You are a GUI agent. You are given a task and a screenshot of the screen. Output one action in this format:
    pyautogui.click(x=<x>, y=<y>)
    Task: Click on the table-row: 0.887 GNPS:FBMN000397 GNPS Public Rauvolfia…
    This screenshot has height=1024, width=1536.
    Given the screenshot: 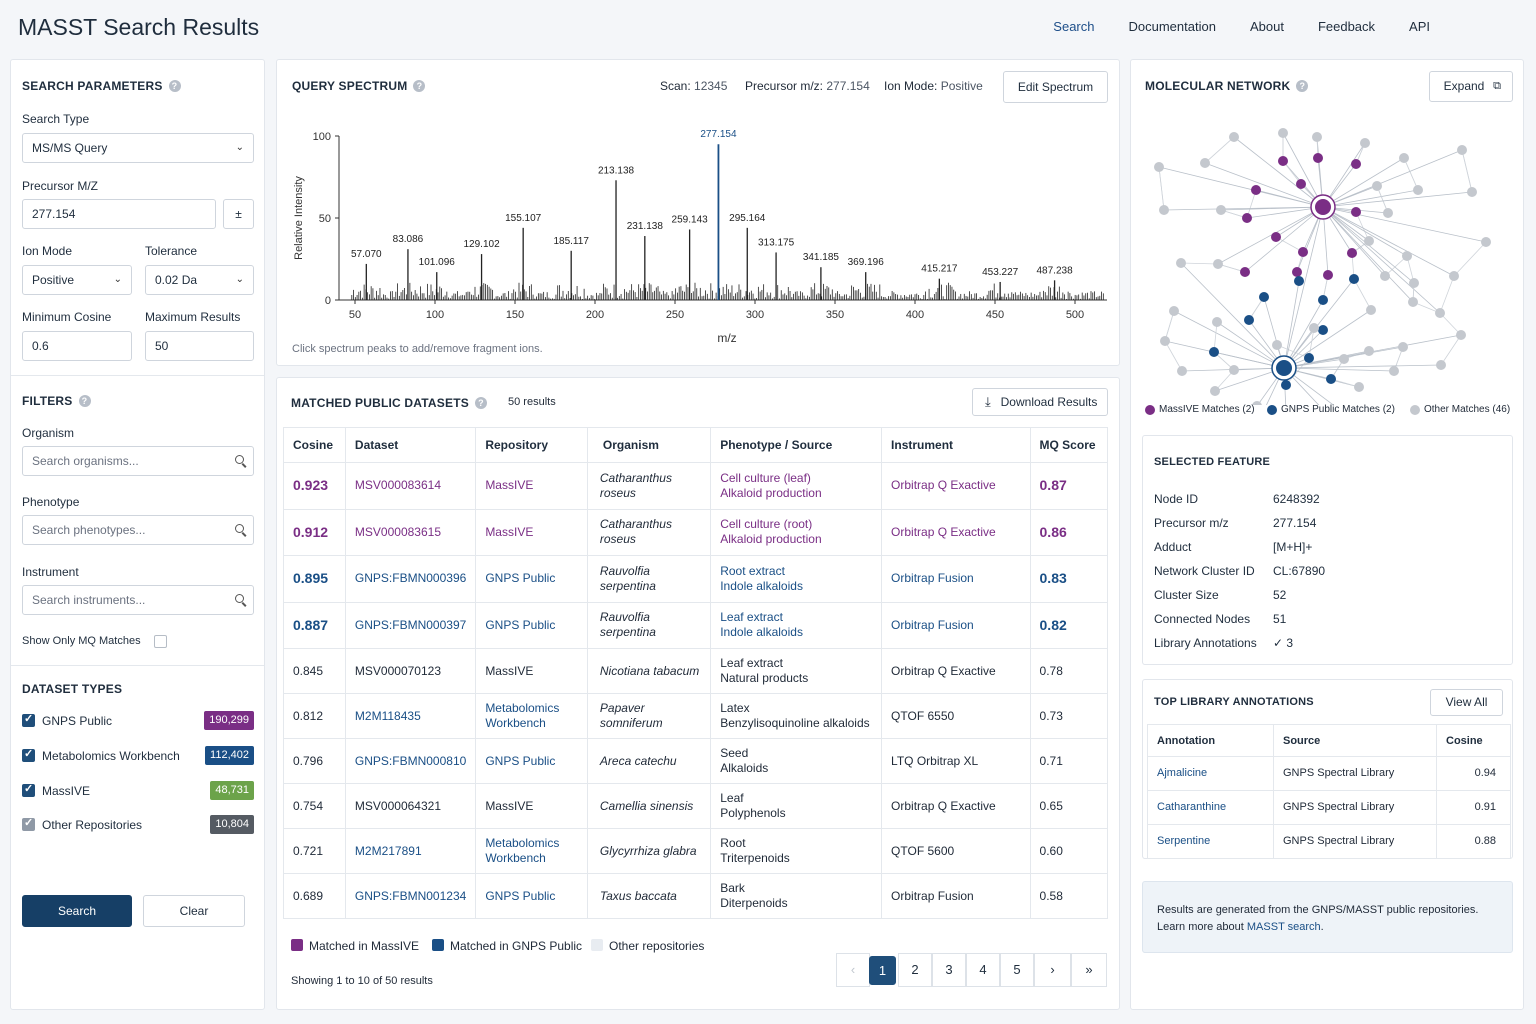 What is the action you would take?
    pyautogui.click(x=696, y=625)
    